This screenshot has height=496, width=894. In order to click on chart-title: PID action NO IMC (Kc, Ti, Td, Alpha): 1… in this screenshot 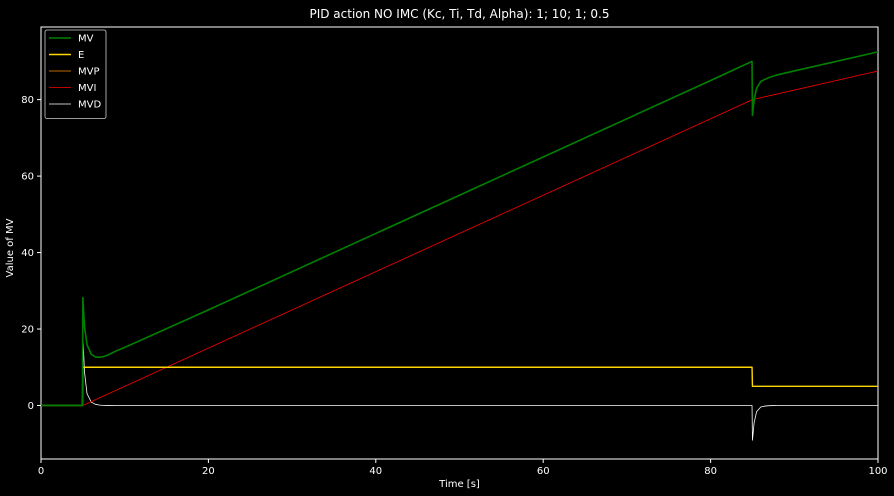, I will do `click(459, 14)`.